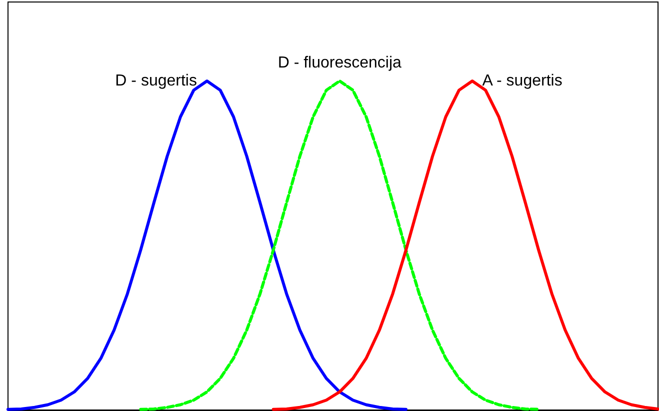 The image size is (659, 411). Describe the element at coordinates (340, 63) in the screenshot. I see `series-label: D - fluorescencija` at that location.